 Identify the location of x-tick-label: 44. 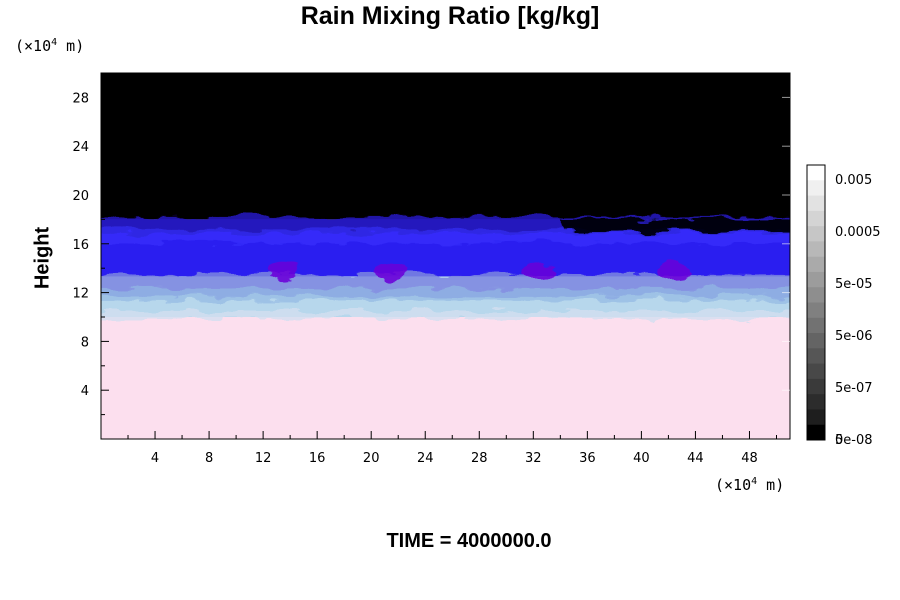
(695, 458).